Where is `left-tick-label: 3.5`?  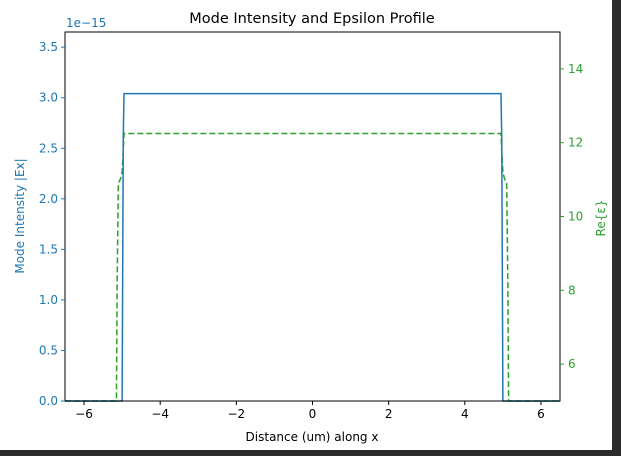
left-tick-label: 3.5 is located at coordinates (48, 47).